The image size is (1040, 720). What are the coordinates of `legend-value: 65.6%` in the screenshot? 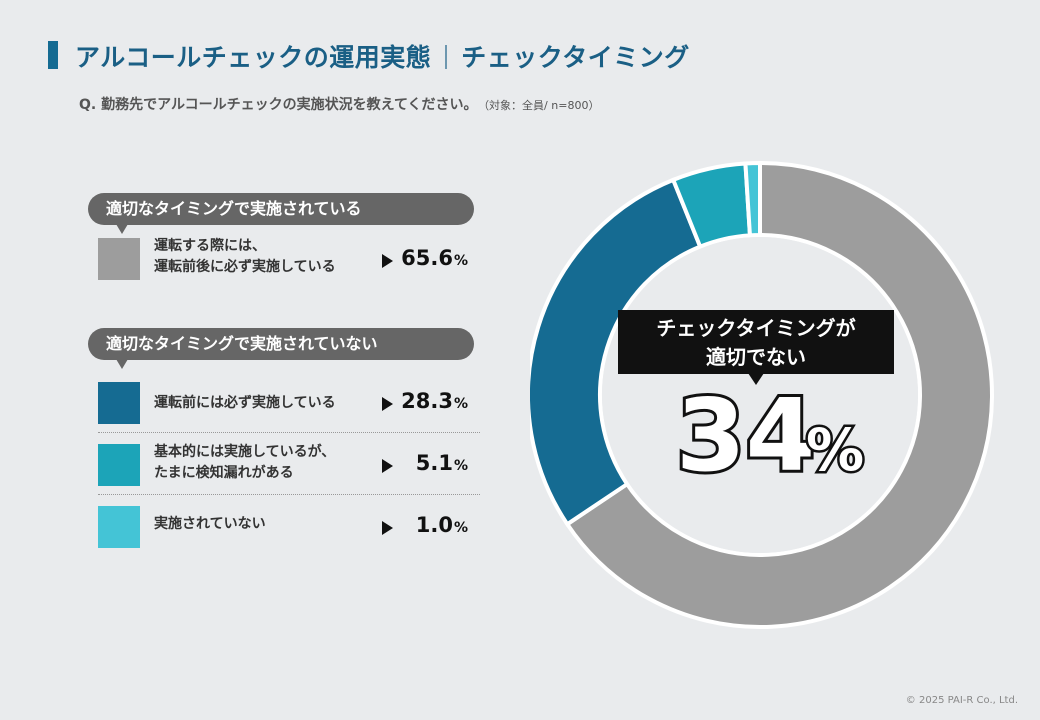 It's located at (434, 258).